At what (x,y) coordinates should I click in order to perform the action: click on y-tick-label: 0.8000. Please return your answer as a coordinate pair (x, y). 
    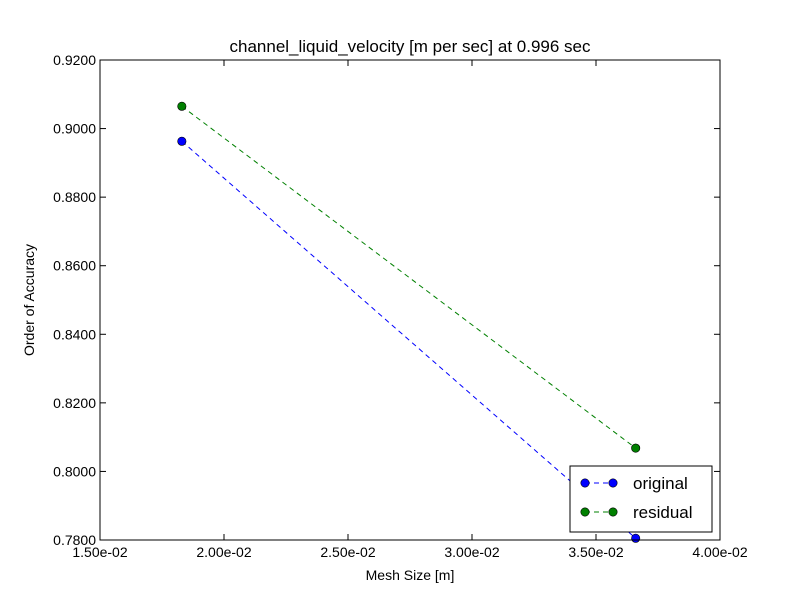
    Looking at the image, I should click on (74, 471).